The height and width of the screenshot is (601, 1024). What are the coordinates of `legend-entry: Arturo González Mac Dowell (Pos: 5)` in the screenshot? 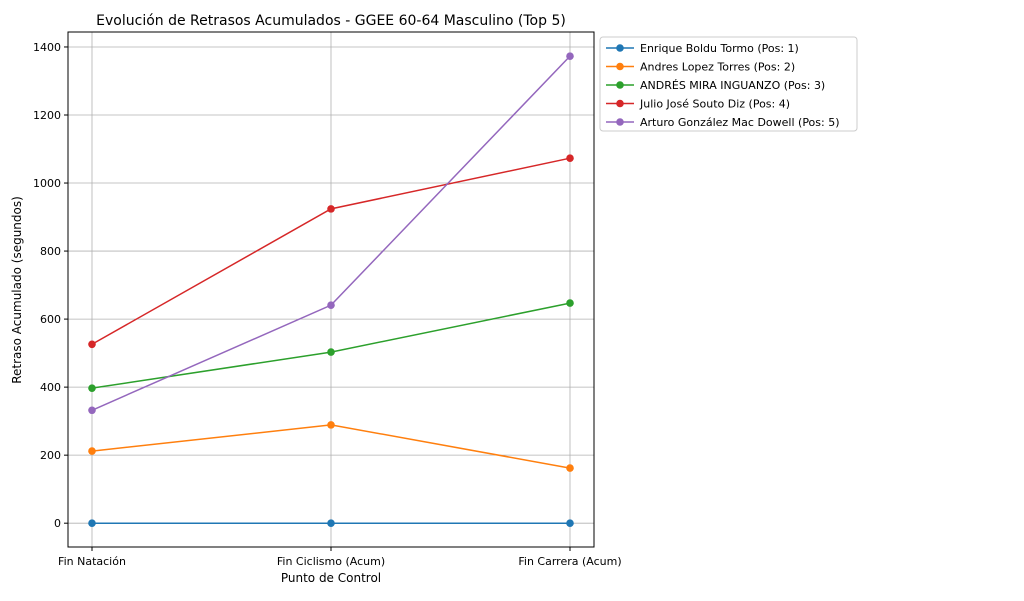 It's located at (740, 122).